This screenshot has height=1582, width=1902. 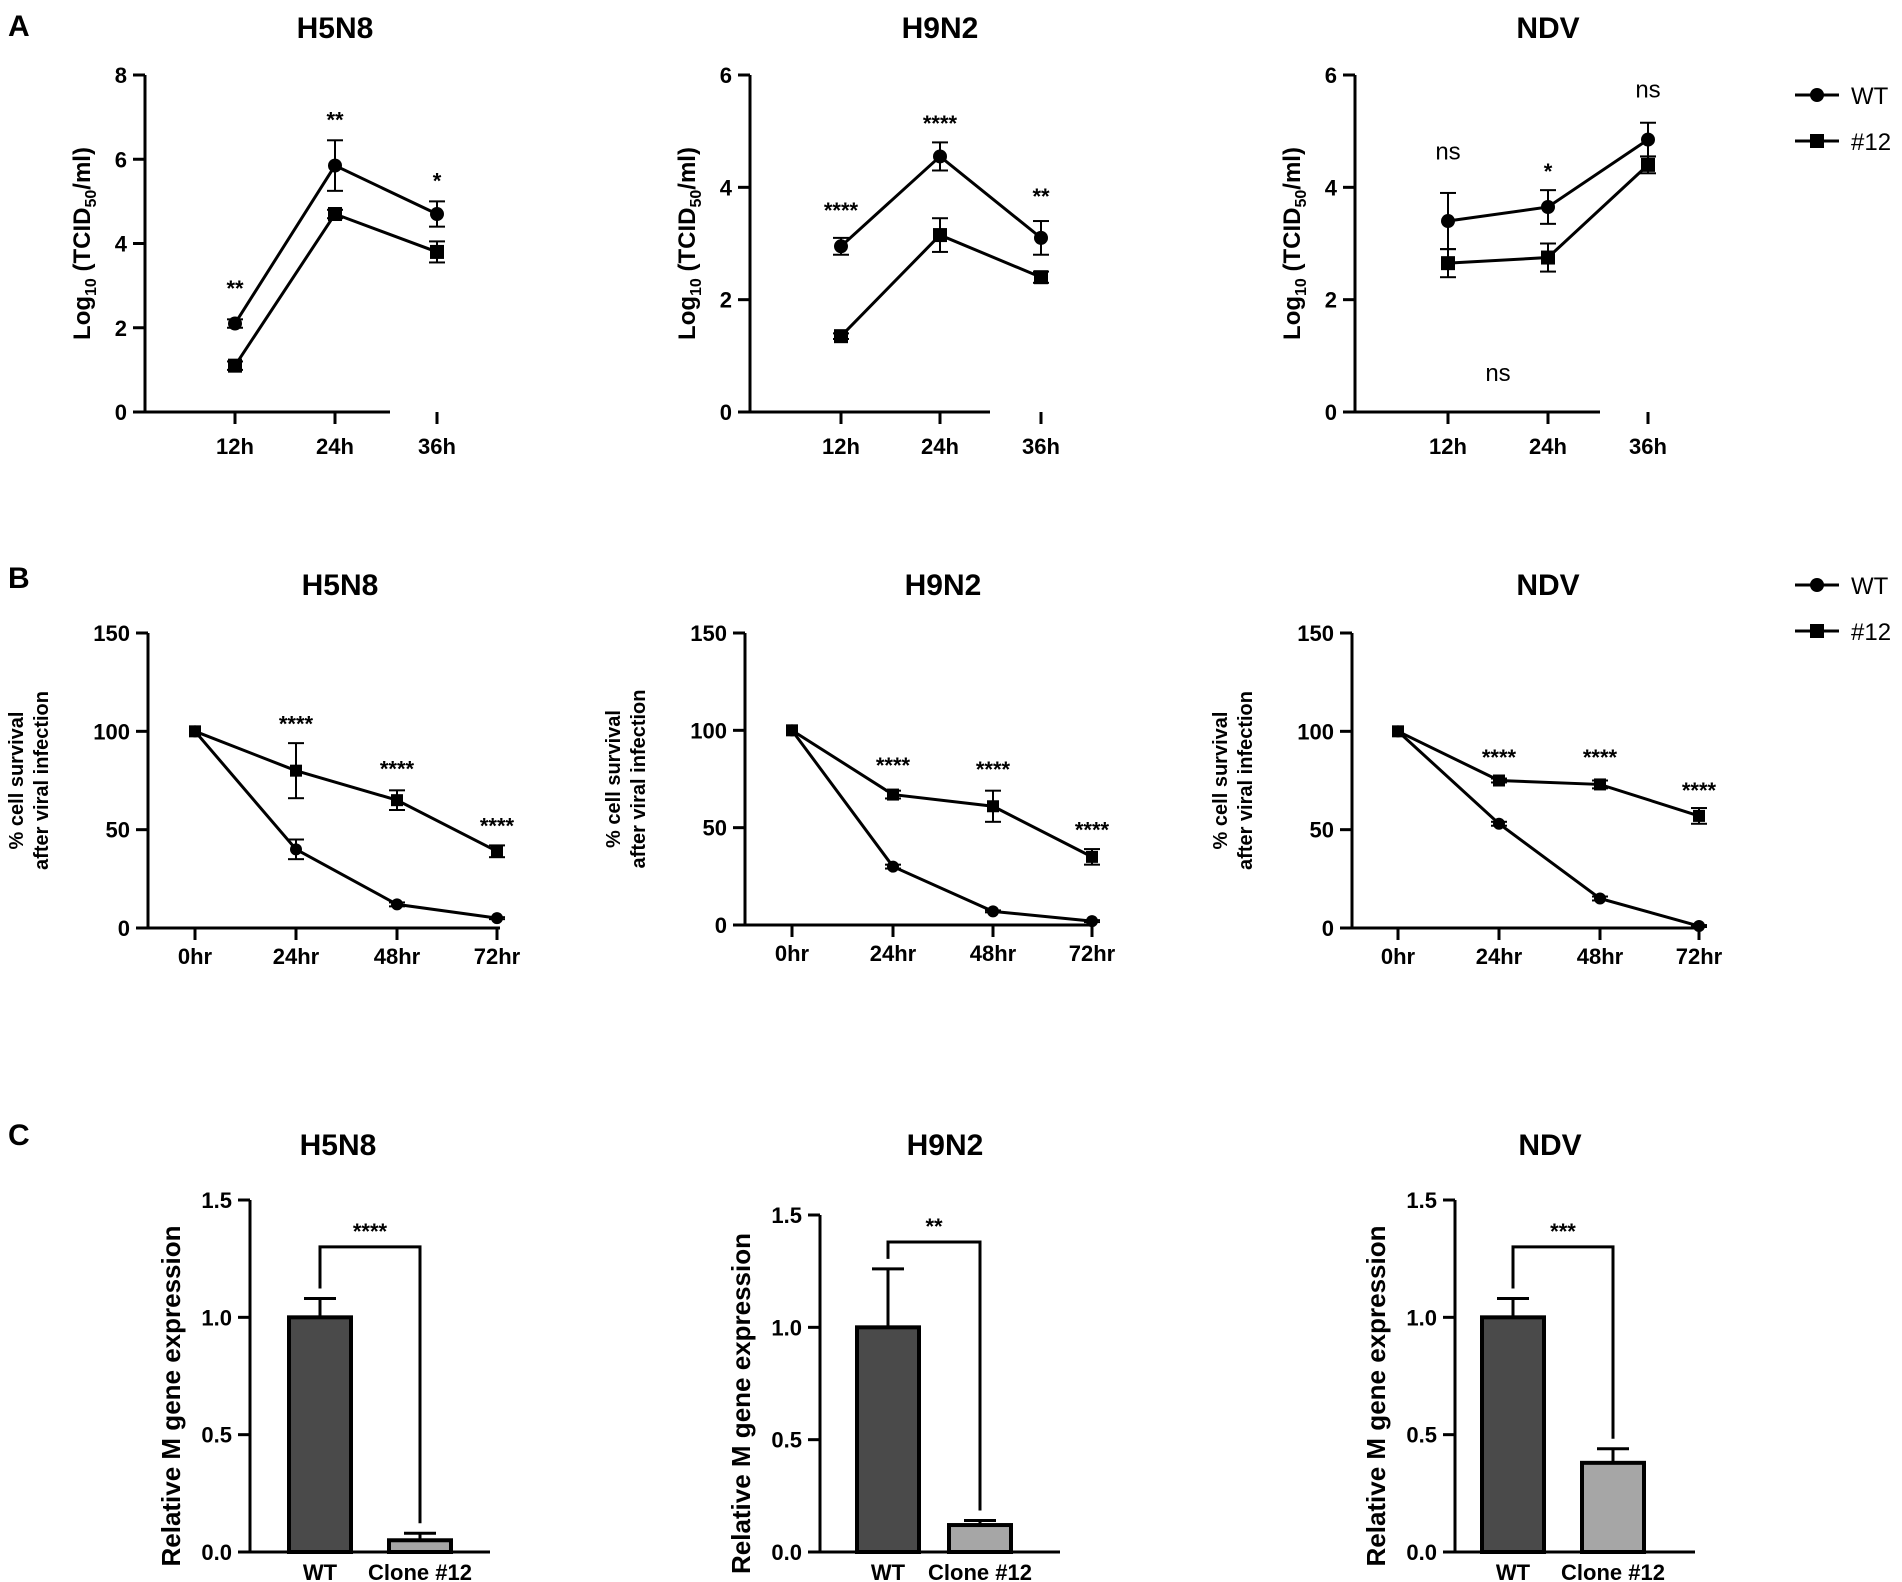 What do you see at coordinates (121, 412) in the screenshot?
I see `y-tick-label: 0` at bounding box center [121, 412].